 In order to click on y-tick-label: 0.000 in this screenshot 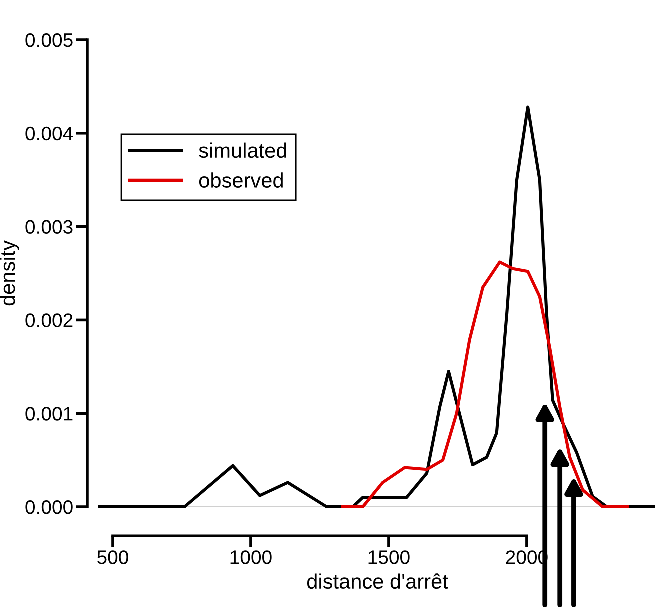, I will do `click(49, 507)`.